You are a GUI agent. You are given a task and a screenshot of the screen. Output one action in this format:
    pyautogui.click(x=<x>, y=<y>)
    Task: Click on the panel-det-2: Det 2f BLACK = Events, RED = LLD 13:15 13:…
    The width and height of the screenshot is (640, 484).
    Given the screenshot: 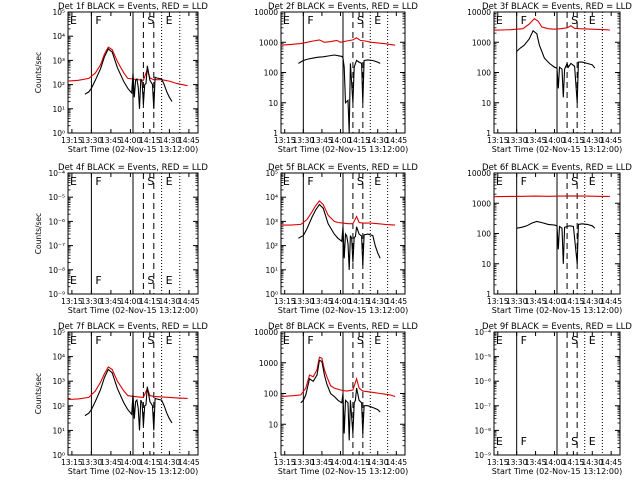 What is the action you would take?
    pyautogui.click(x=336, y=78)
    